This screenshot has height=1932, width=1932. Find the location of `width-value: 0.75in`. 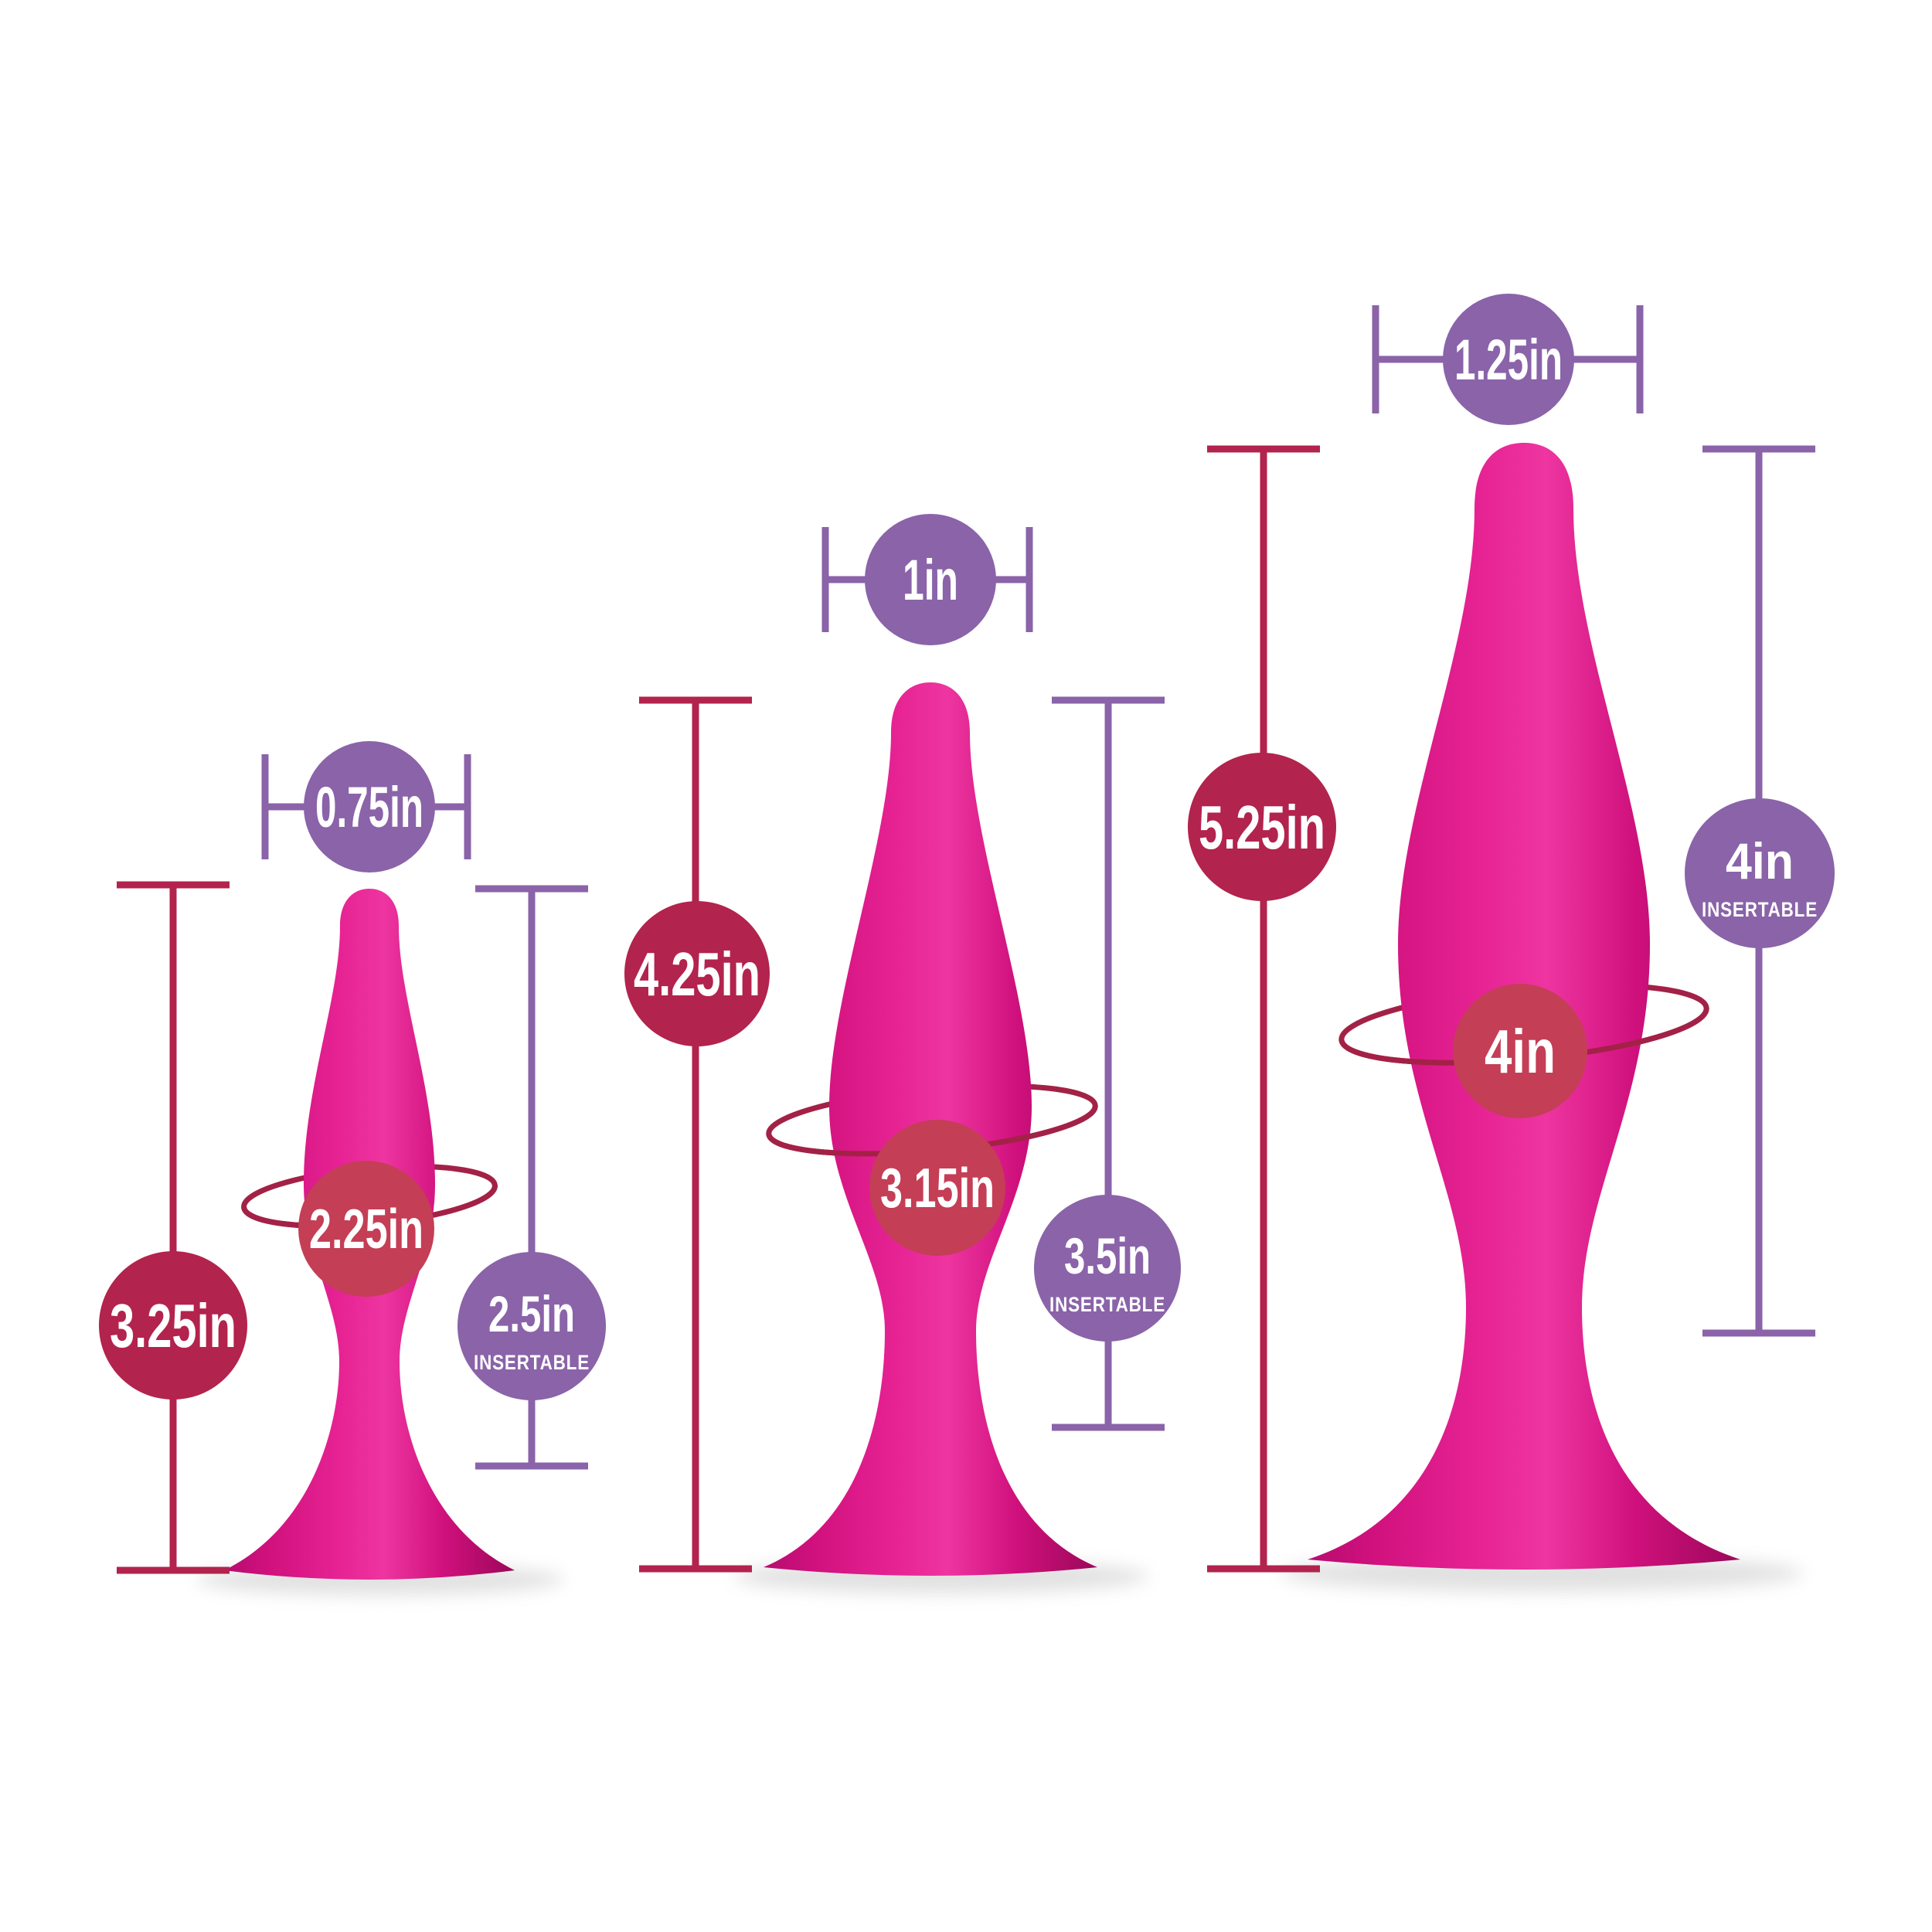

width-value: 0.75in is located at coordinates (369, 807).